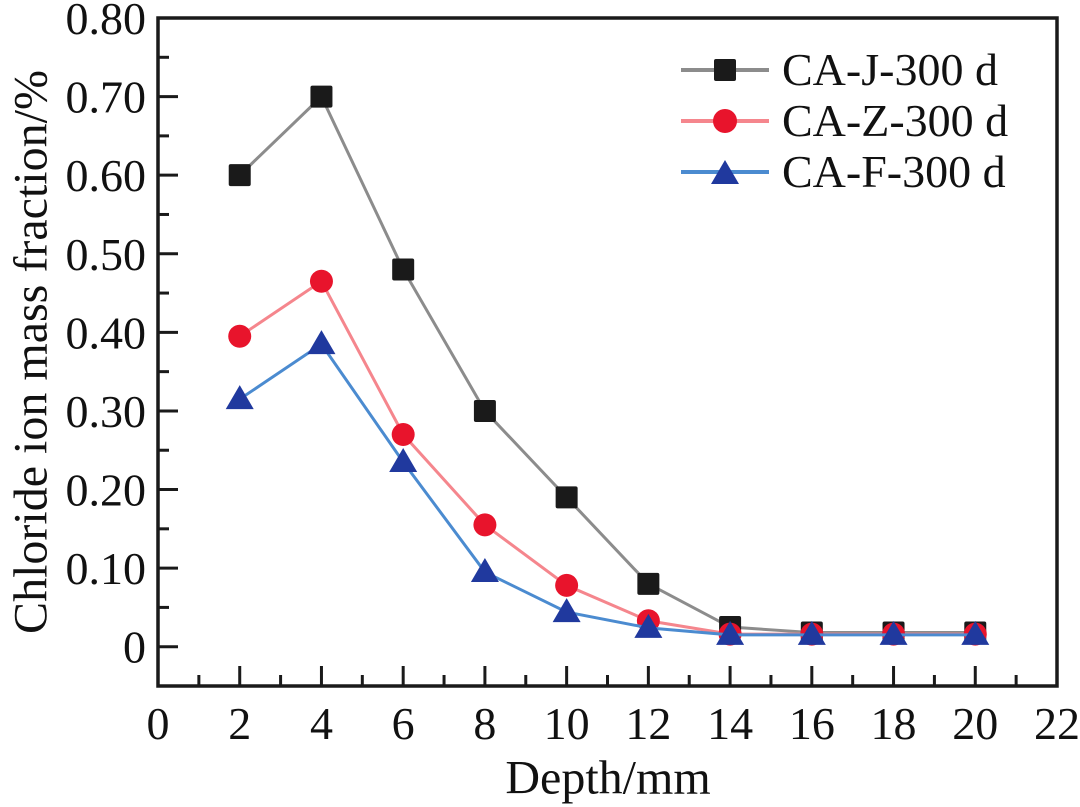  I want to click on x-tick-label: 14, so click(730, 723).